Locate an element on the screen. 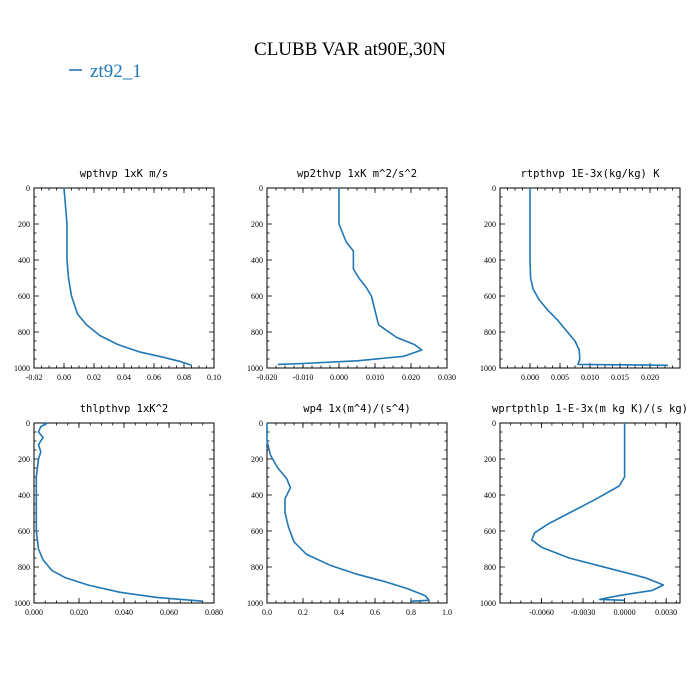 The width and height of the screenshot is (700, 700). x-tick-labels: 0.000 0.020 0.040 0.060 0.080 is located at coordinates (124, 612).